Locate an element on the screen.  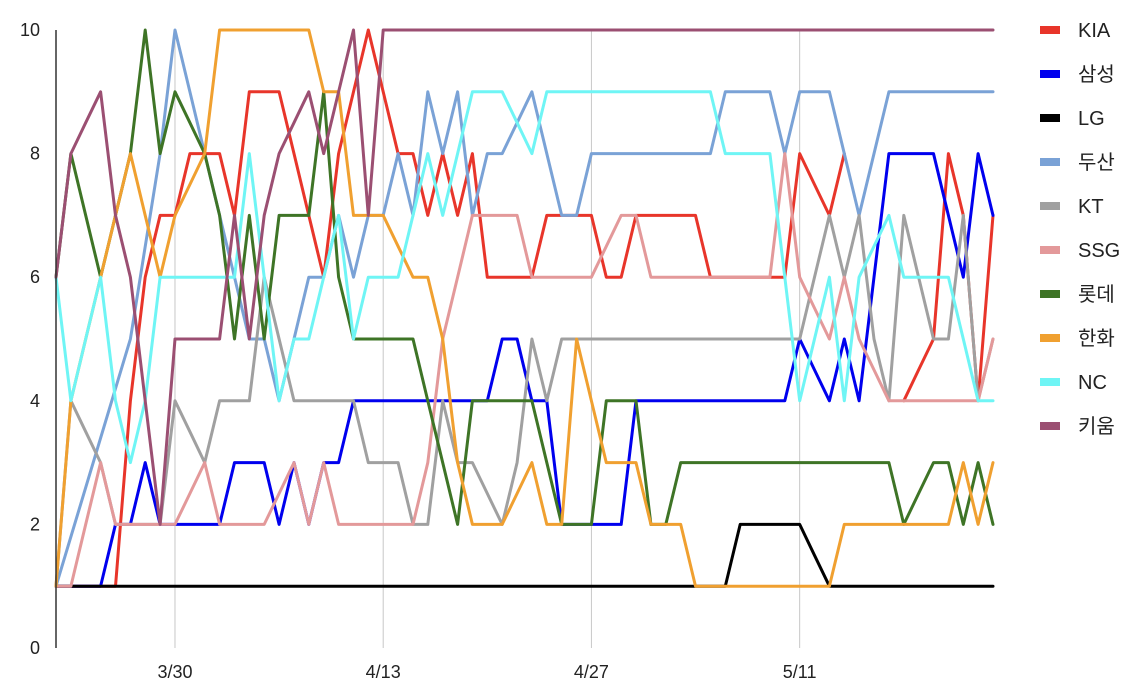
legend-label: KIA is located at coordinates (1094, 31).